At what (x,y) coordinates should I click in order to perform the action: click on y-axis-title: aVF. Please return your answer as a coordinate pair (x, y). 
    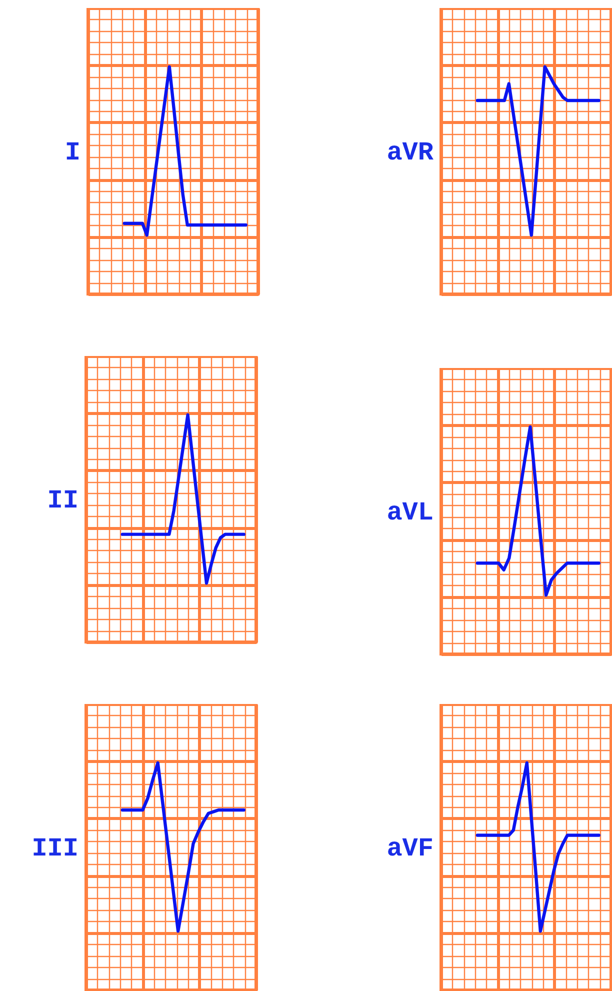
    Looking at the image, I should click on (410, 849).